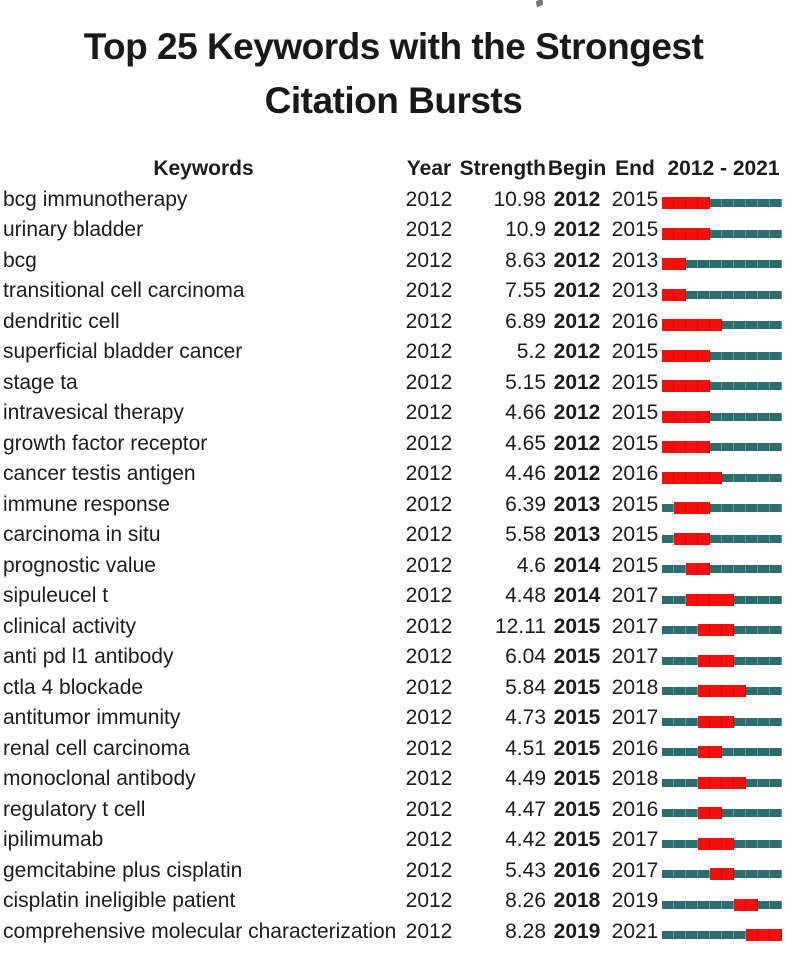 This screenshot has height=956, width=787. I want to click on table-row: stage ta 2012 5.15 2012 2015, so click(393, 382).